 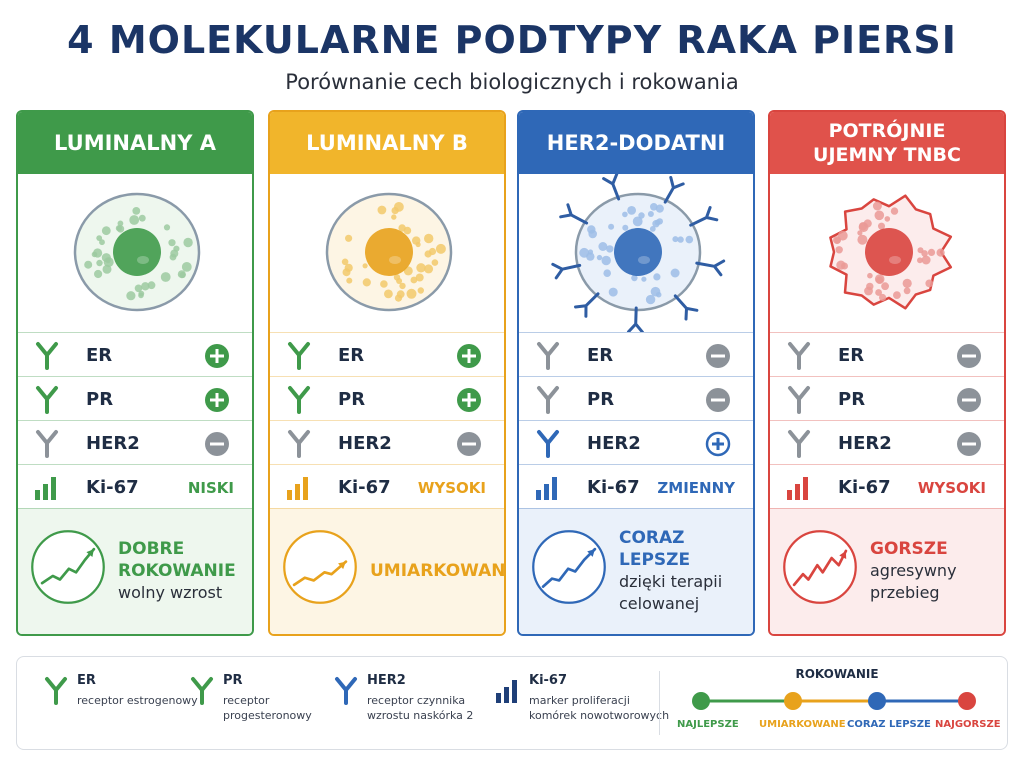 What do you see at coordinates (636, 143) in the screenshot?
I see `subtype-name: HER2-DODATNI` at bounding box center [636, 143].